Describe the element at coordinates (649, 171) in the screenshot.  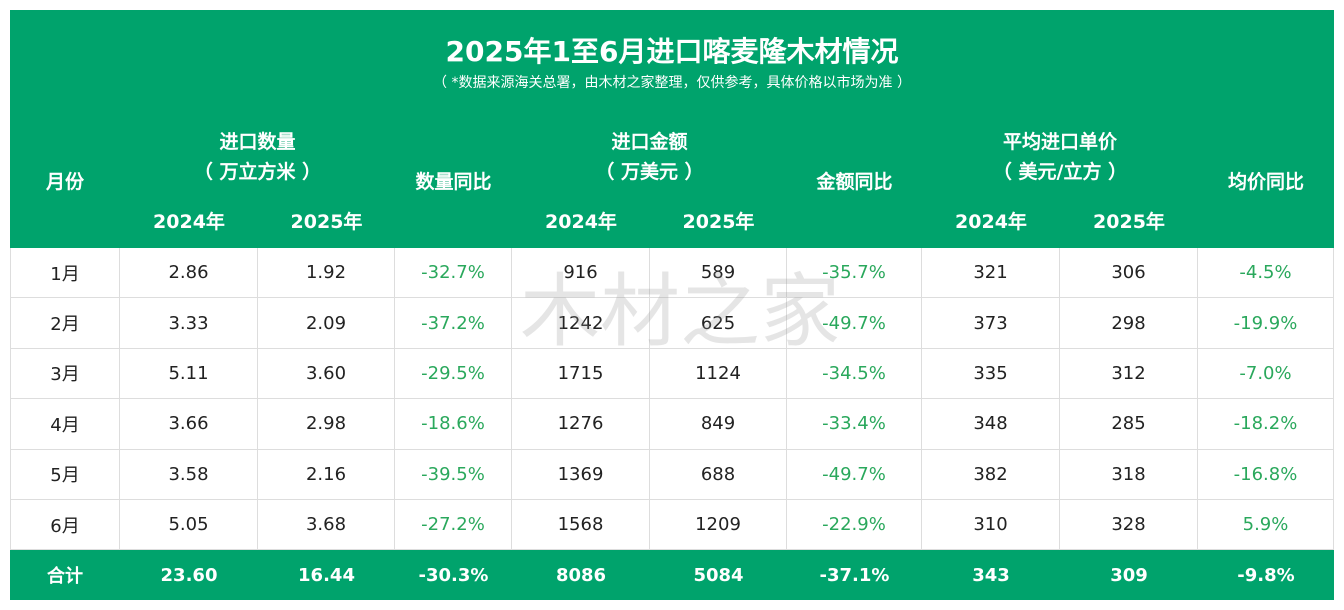
I see `group-unit: （ 万美元 ）` at that location.